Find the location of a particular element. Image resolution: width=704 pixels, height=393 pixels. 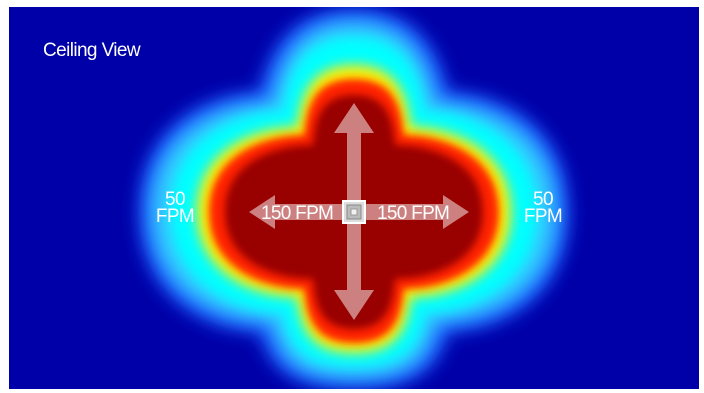

outer-velocity-label-left: 50 FPM is located at coordinates (175, 208).